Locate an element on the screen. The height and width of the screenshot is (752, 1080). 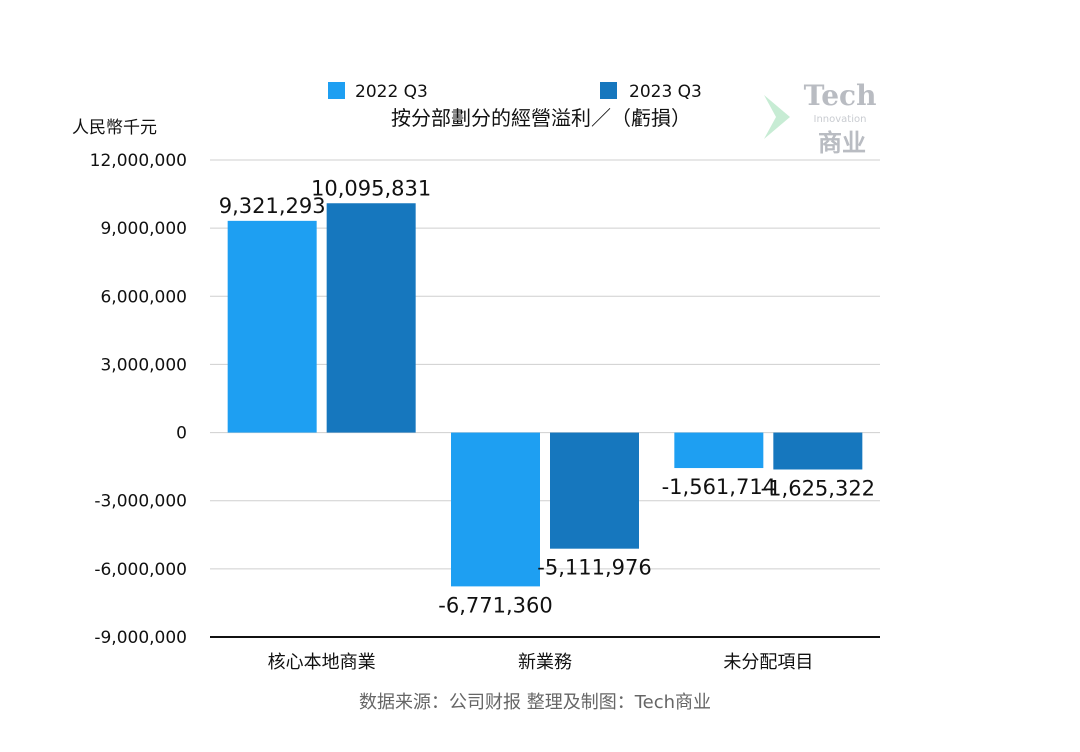
watermark-text-innovation: Innovation is located at coordinates (840, 119).